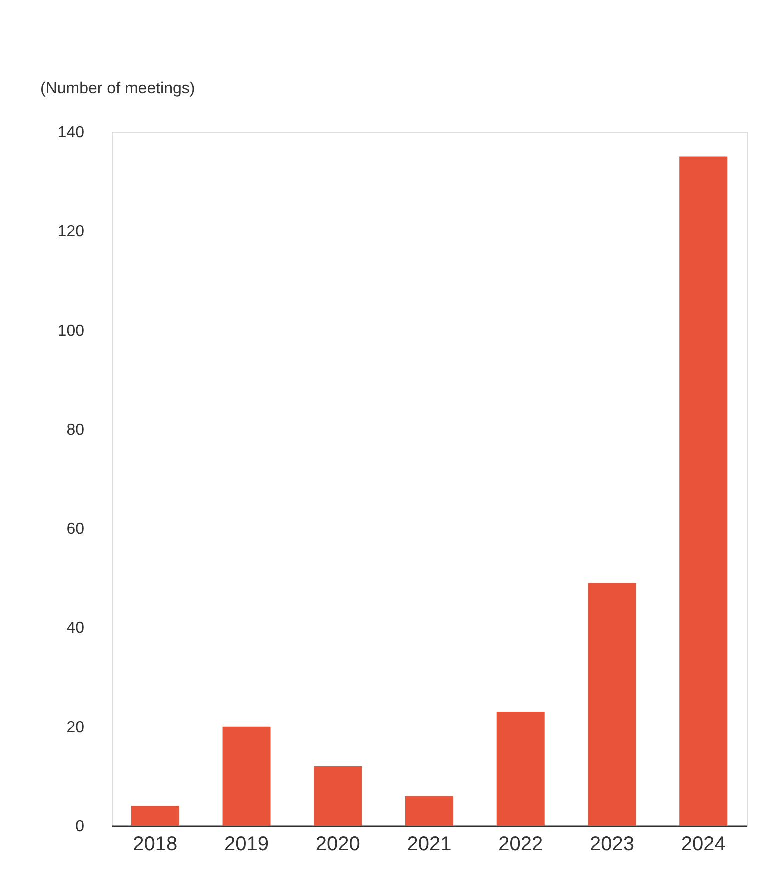 This screenshot has height=887, width=782. Describe the element at coordinates (75, 629) in the screenshot. I see `y-tick-label: 40` at that location.